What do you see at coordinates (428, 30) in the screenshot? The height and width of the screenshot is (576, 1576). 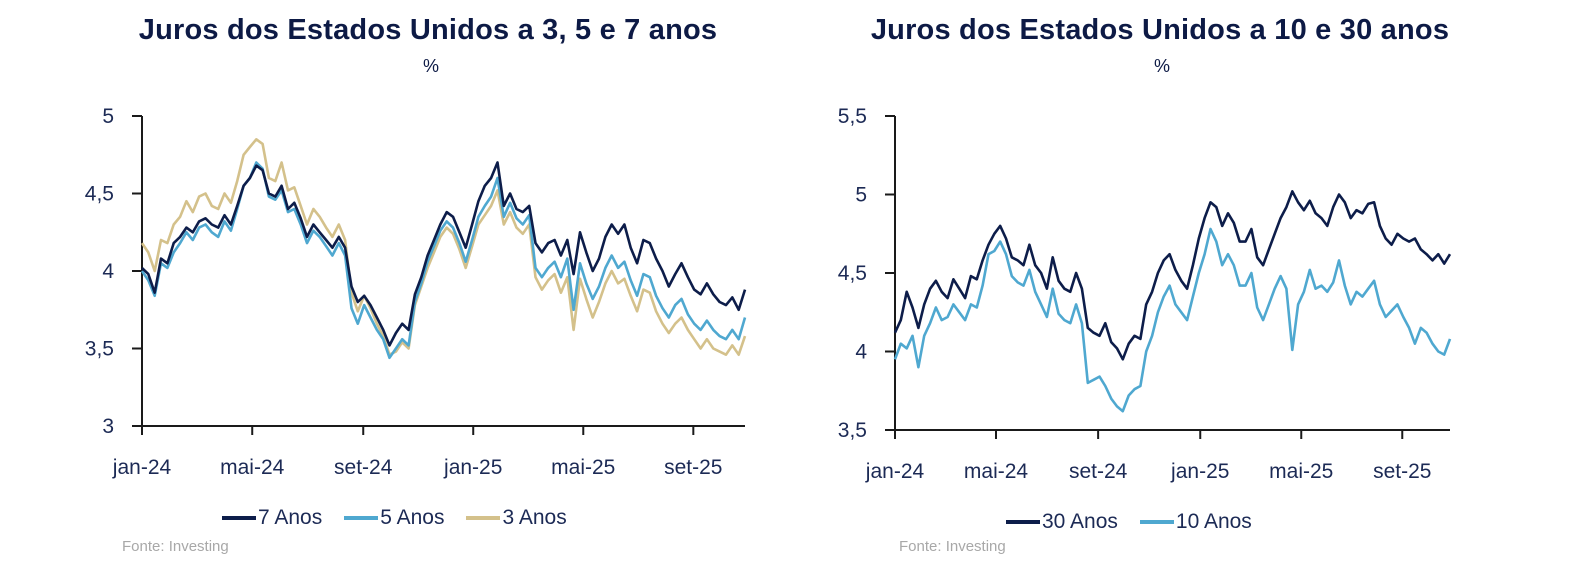 I see `chart-title: Juros dos Estados Unidos a 3, 5 e 7 anos` at bounding box center [428, 30].